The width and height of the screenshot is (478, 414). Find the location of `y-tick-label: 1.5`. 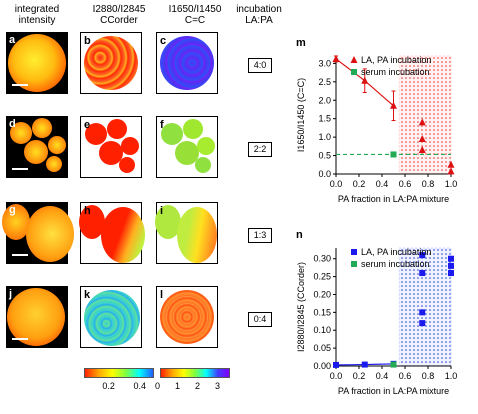

y-tick-label: 1.5 is located at coordinates (324, 119).